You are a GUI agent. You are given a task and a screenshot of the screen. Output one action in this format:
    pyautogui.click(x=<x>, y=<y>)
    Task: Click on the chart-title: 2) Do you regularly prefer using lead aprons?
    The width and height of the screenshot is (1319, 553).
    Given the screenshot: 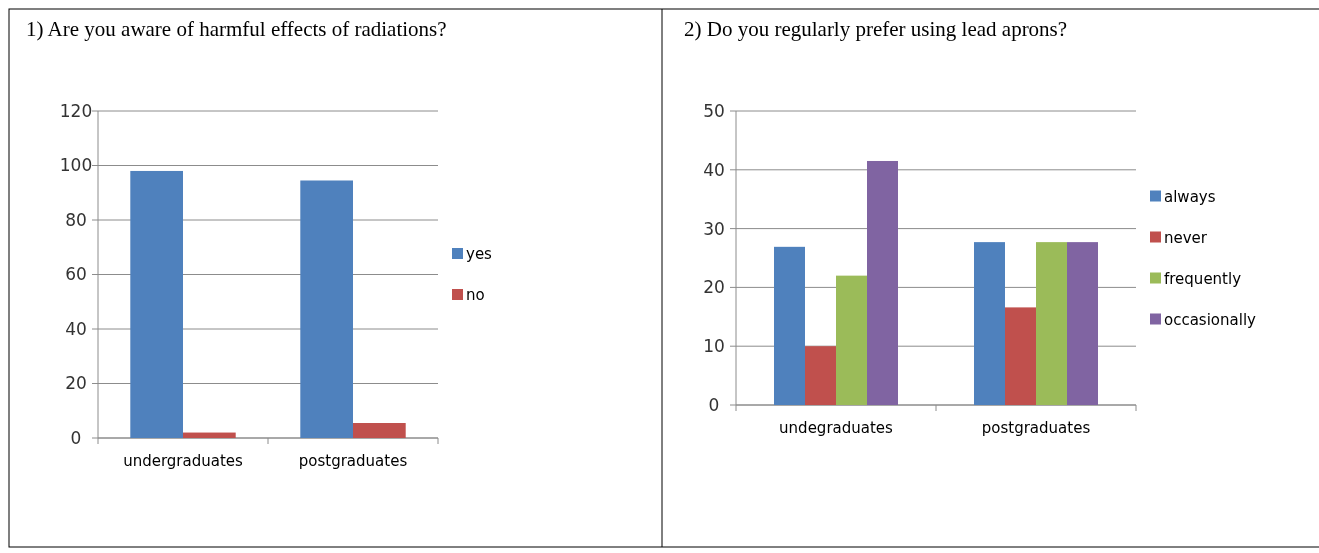 What is the action you would take?
    pyautogui.click(x=876, y=29)
    